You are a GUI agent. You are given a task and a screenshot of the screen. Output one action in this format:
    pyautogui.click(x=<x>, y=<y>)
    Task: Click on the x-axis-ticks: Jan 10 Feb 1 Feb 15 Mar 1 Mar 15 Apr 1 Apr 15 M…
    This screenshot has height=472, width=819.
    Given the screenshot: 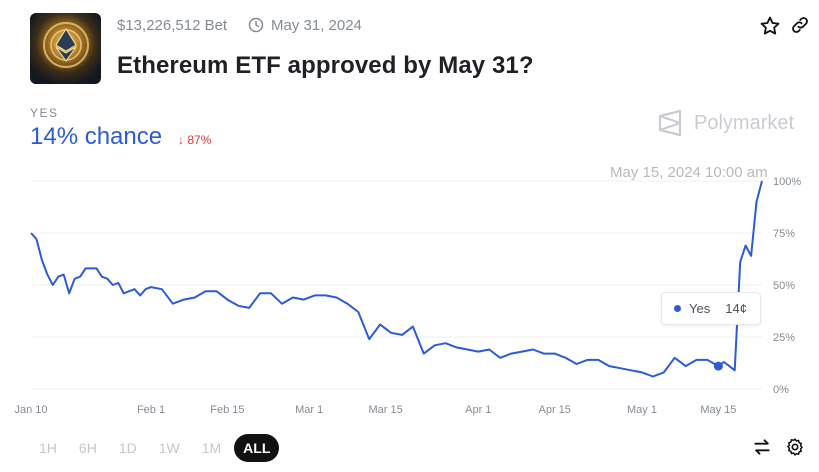 What is the action you would take?
    pyautogui.click(x=375, y=410)
    